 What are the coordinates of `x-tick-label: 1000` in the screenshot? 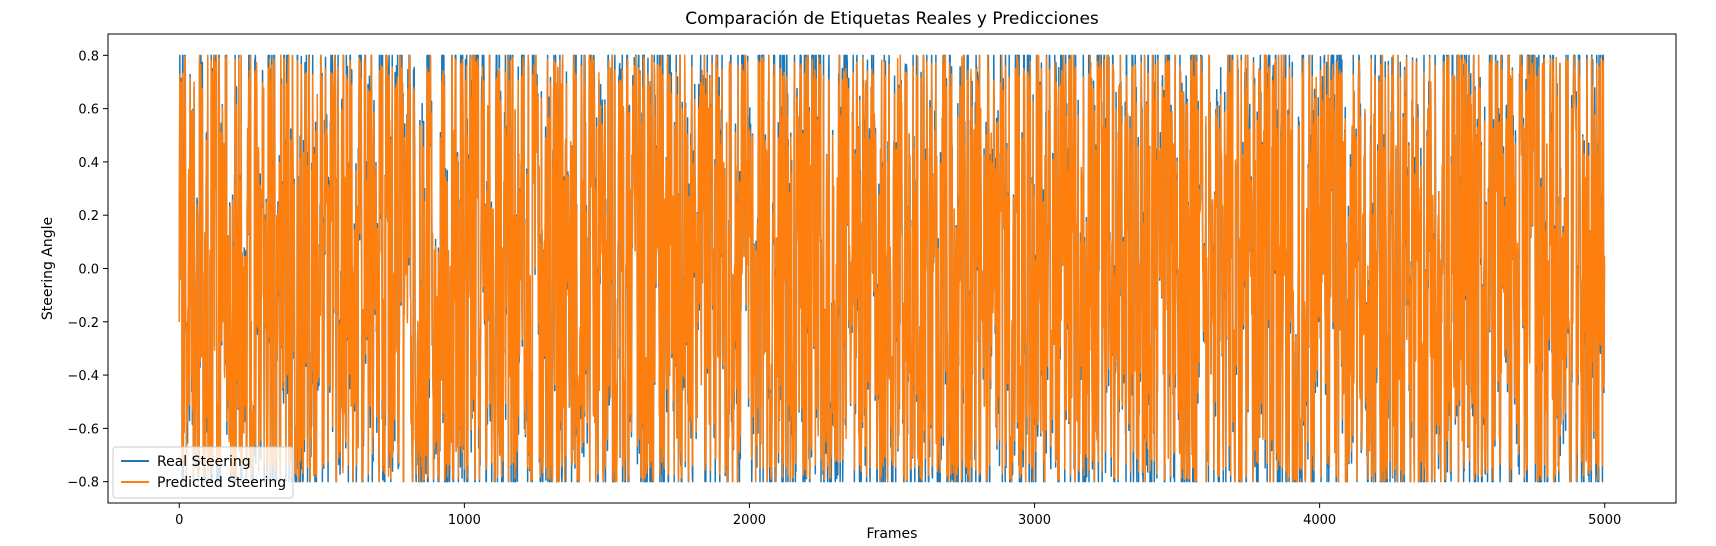 It's located at (464, 520).